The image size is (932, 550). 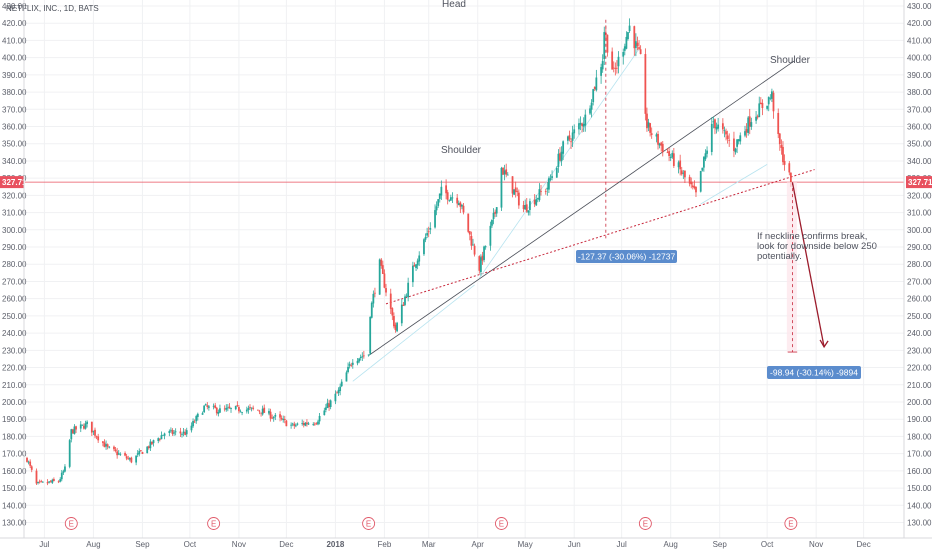 I want to click on target-arrow-head, so click(x=824, y=344).